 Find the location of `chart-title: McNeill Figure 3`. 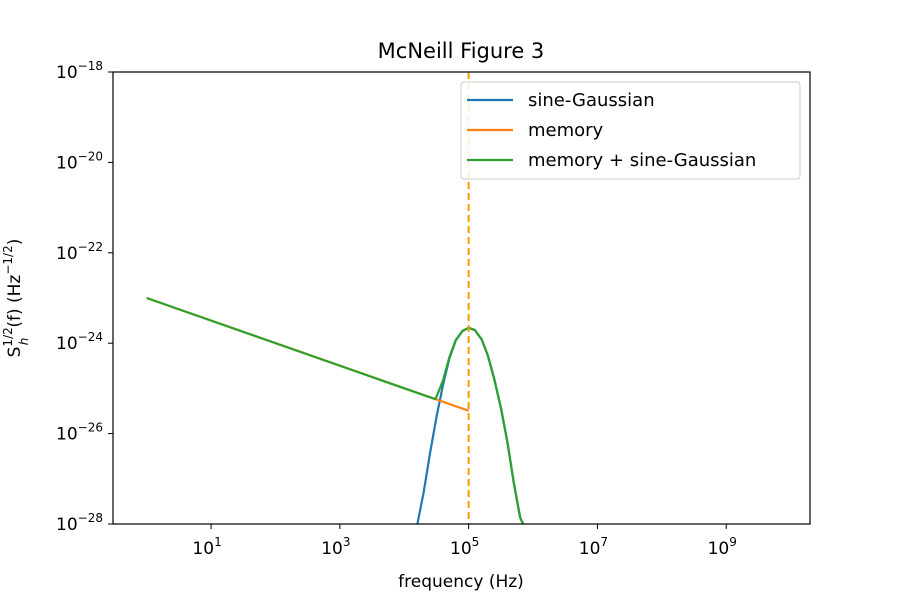

chart-title: McNeill Figure 3 is located at coordinates (461, 51).